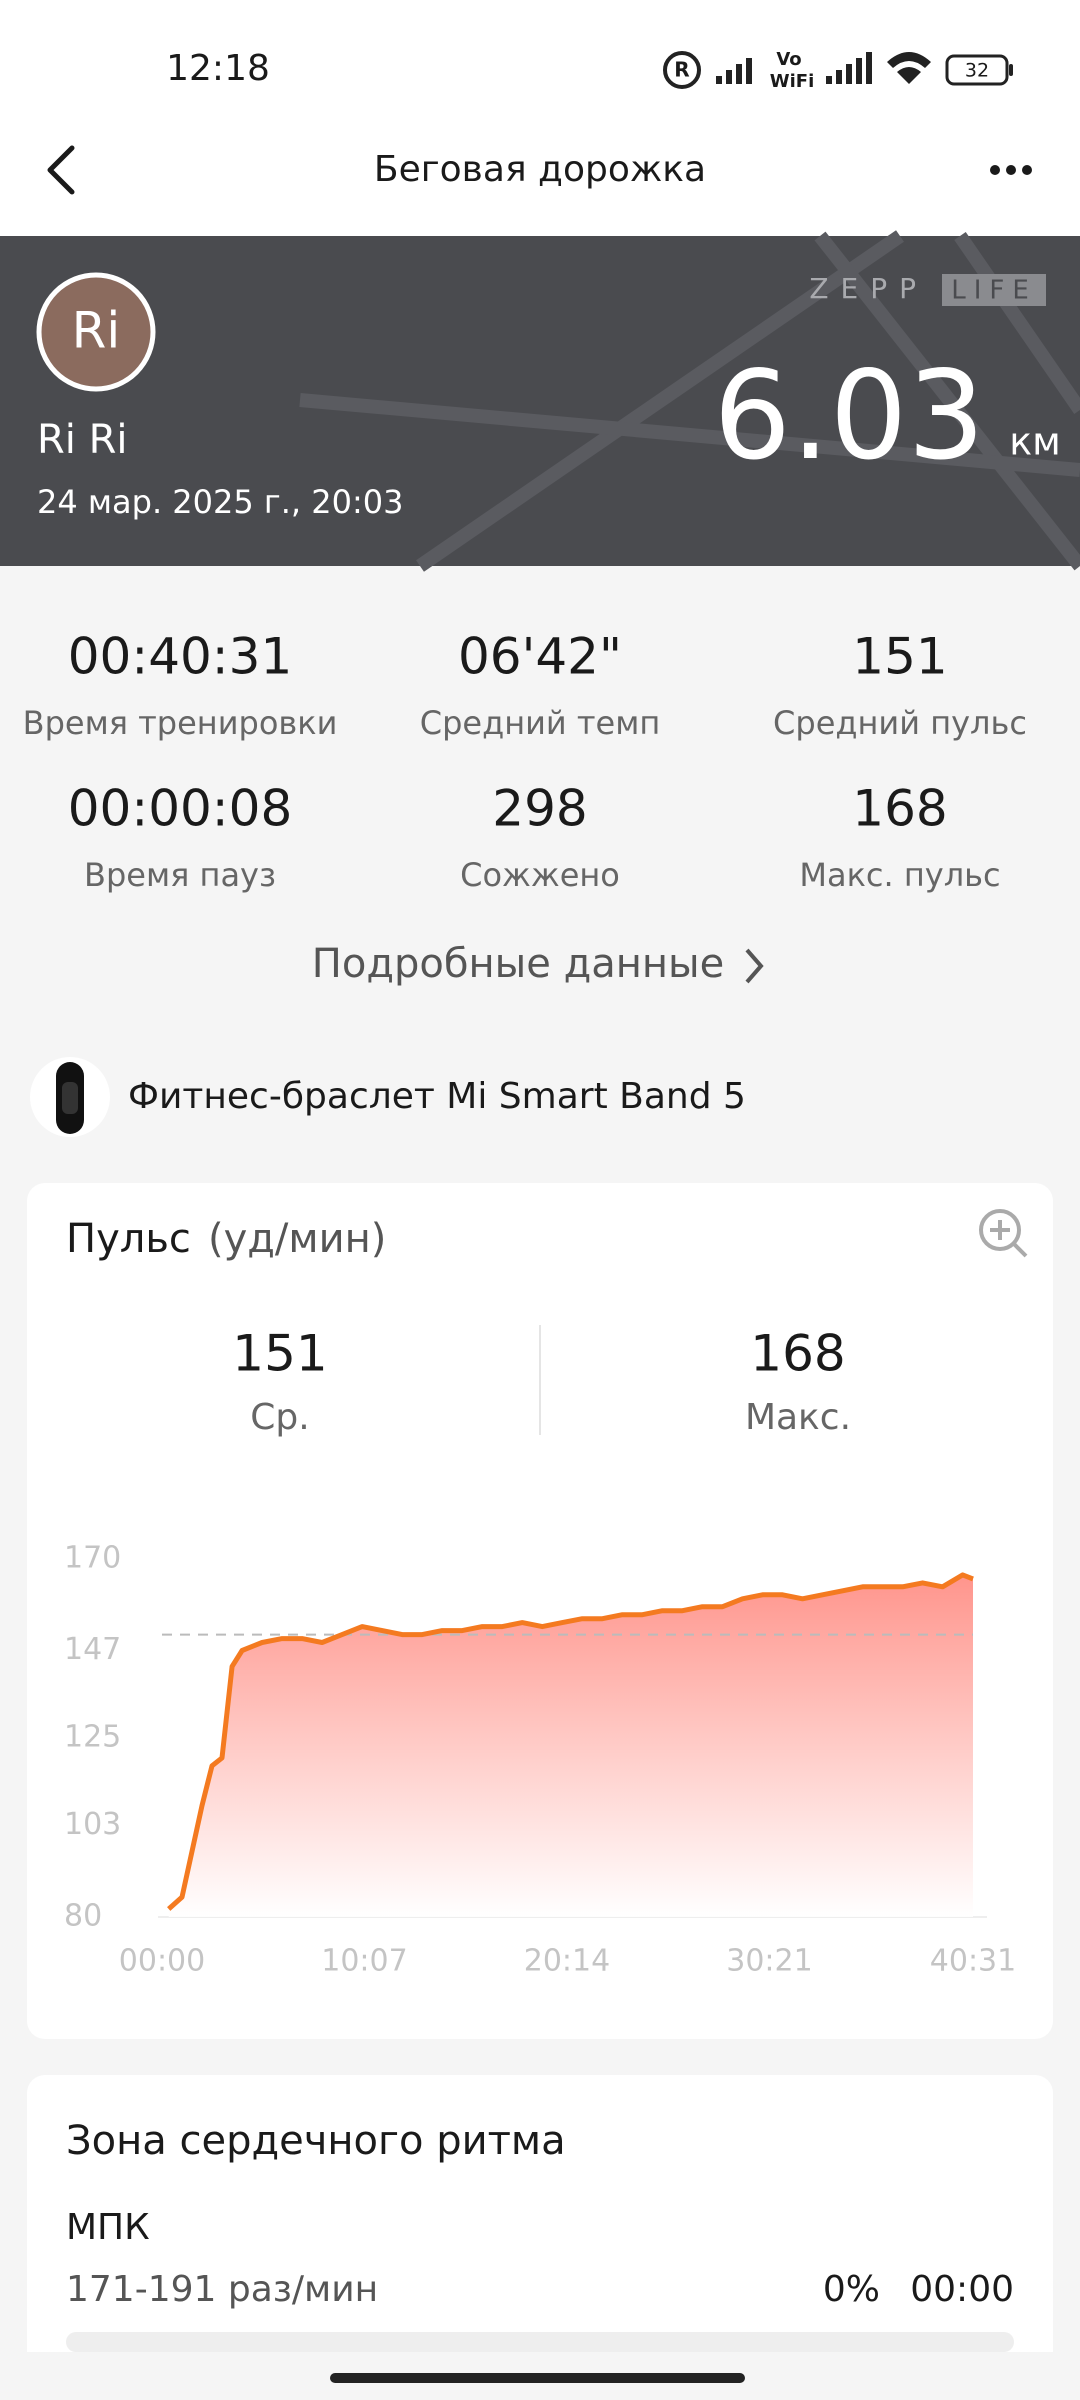 Image resolution: width=1080 pixels, height=2400 pixels. I want to click on stat-label: Макс. пульс, so click(899, 875).